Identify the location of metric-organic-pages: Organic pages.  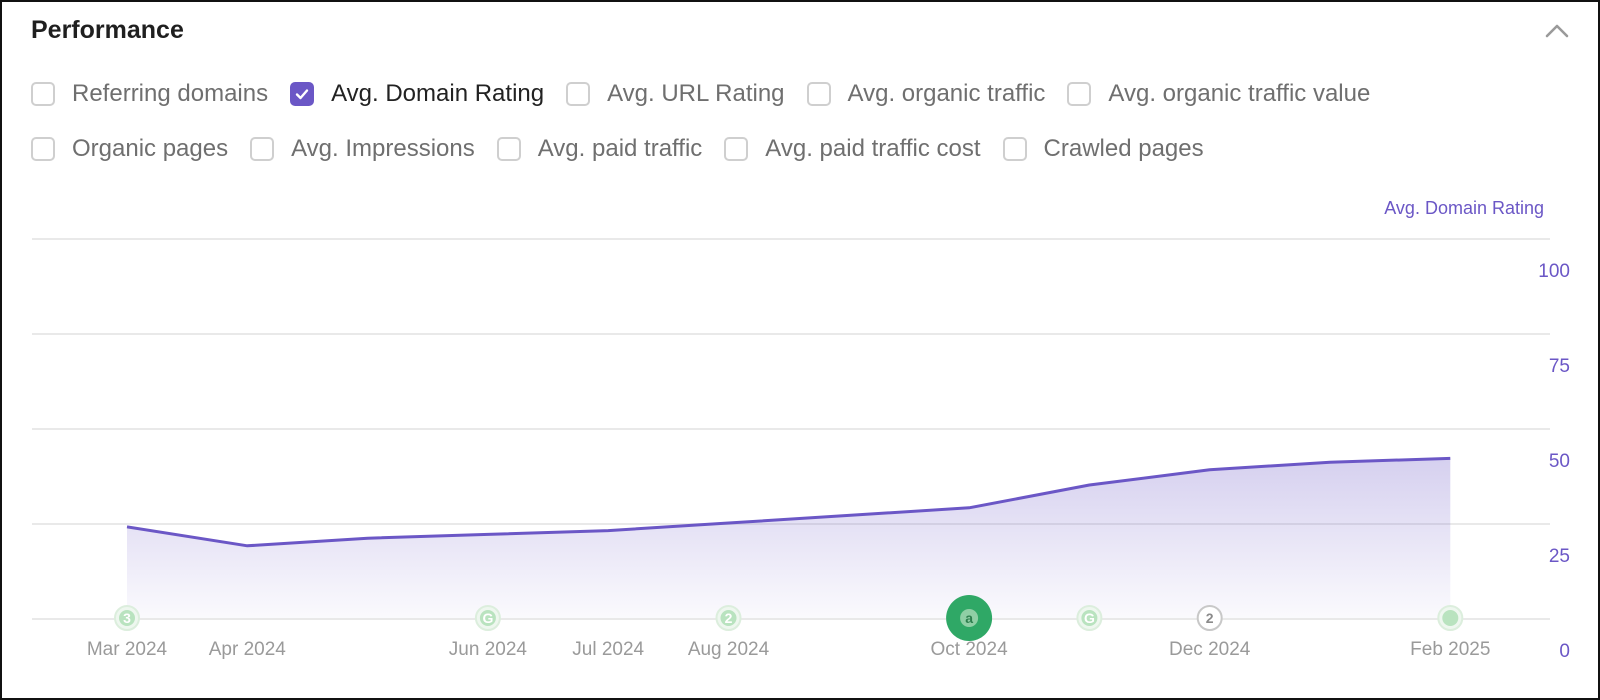
(129, 149).